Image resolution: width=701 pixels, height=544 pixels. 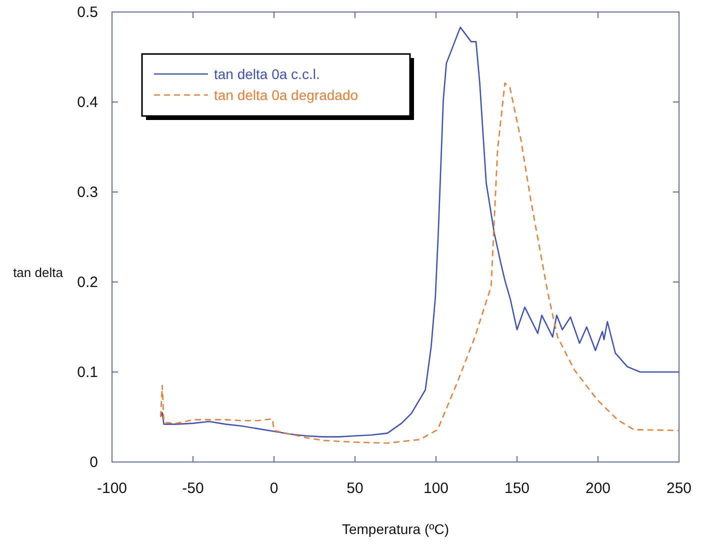 I want to click on x-tick-label: -50, so click(x=193, y=488).